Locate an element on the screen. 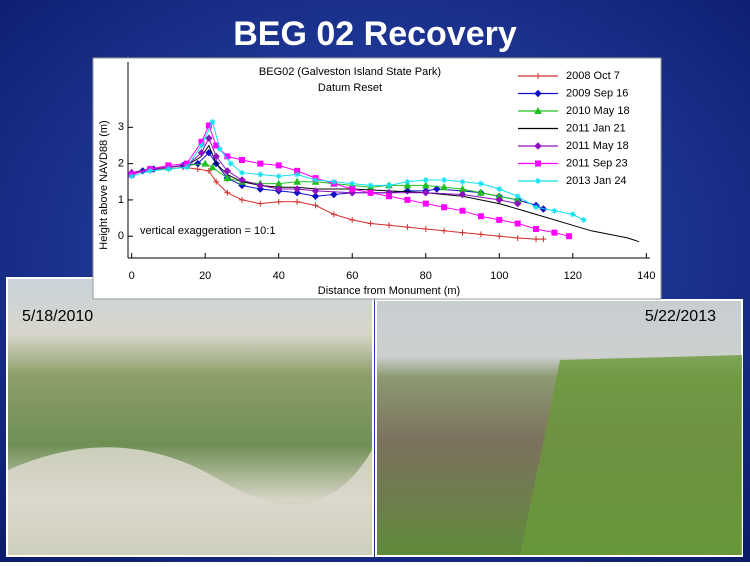 The height and width of the screenshot is (567, 750). x-tick-label: 120 is located at coordinates (573, 276).